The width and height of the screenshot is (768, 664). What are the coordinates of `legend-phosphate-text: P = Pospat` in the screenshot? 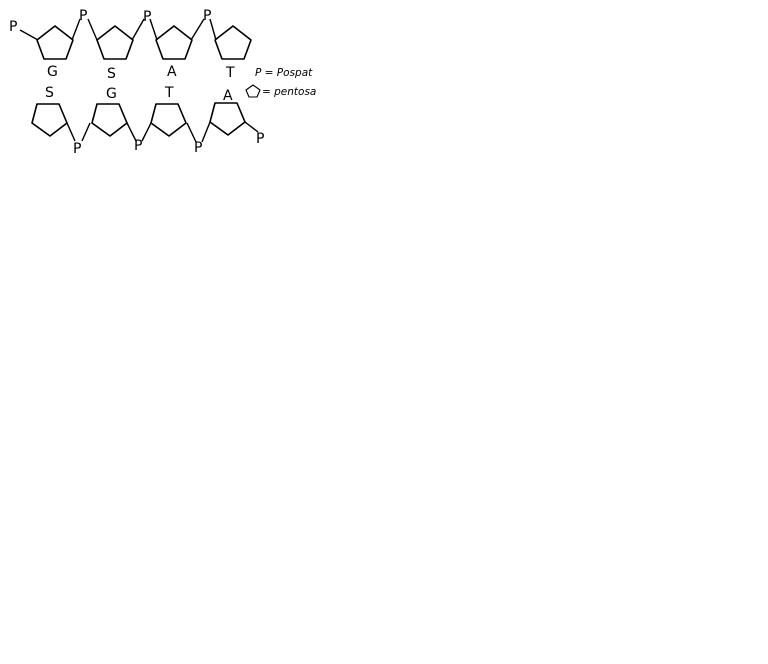 It's located at (284, 73).